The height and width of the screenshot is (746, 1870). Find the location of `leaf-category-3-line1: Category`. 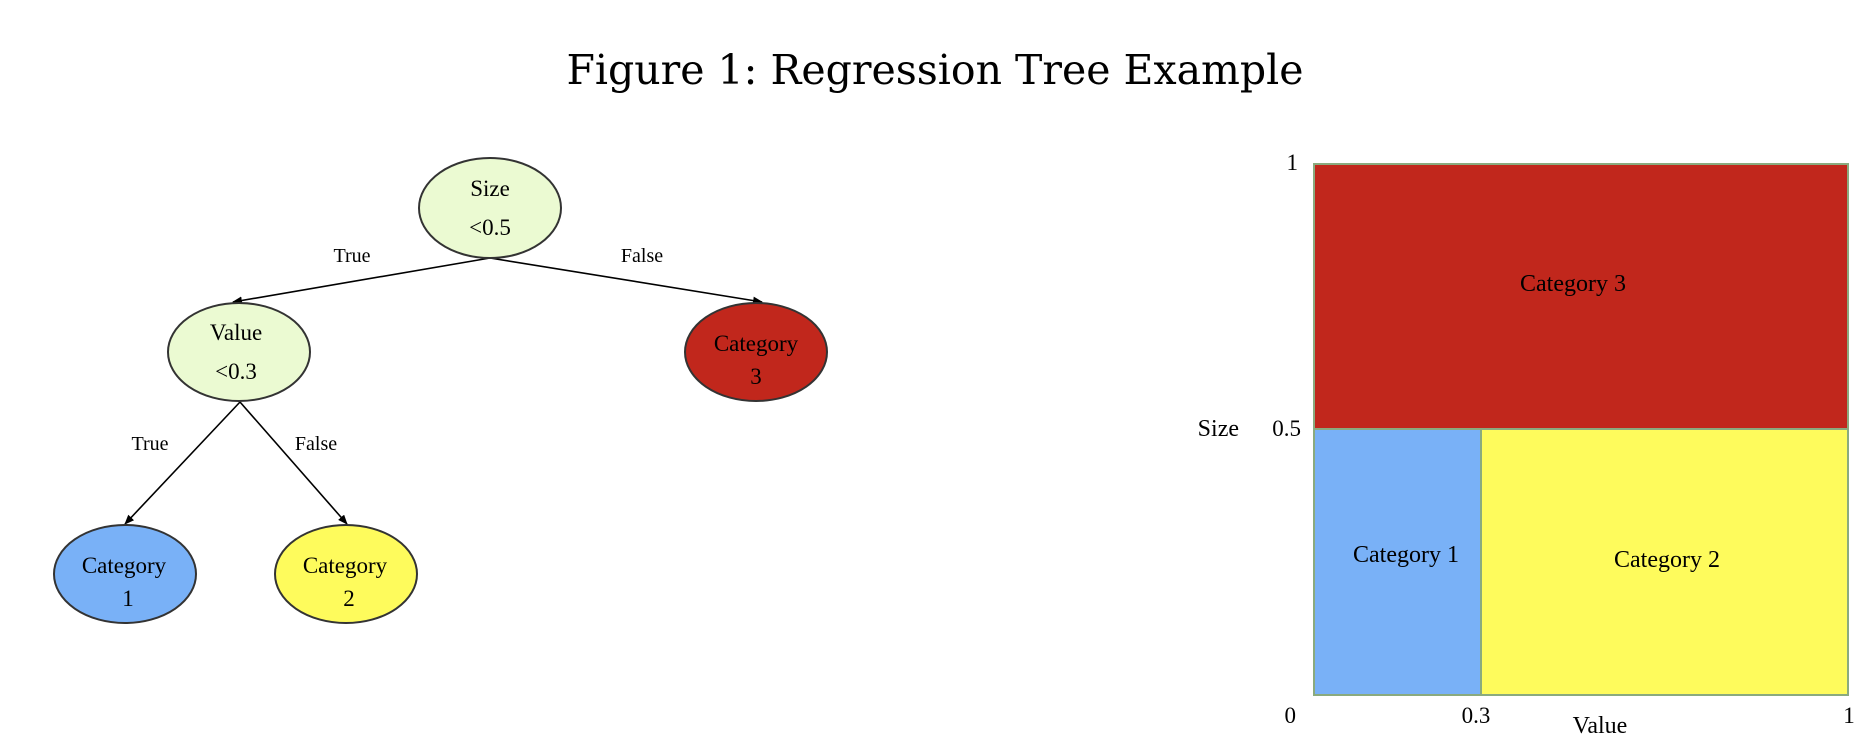

leaf-category-3-line1: Category is located at coordinates (756, 343).